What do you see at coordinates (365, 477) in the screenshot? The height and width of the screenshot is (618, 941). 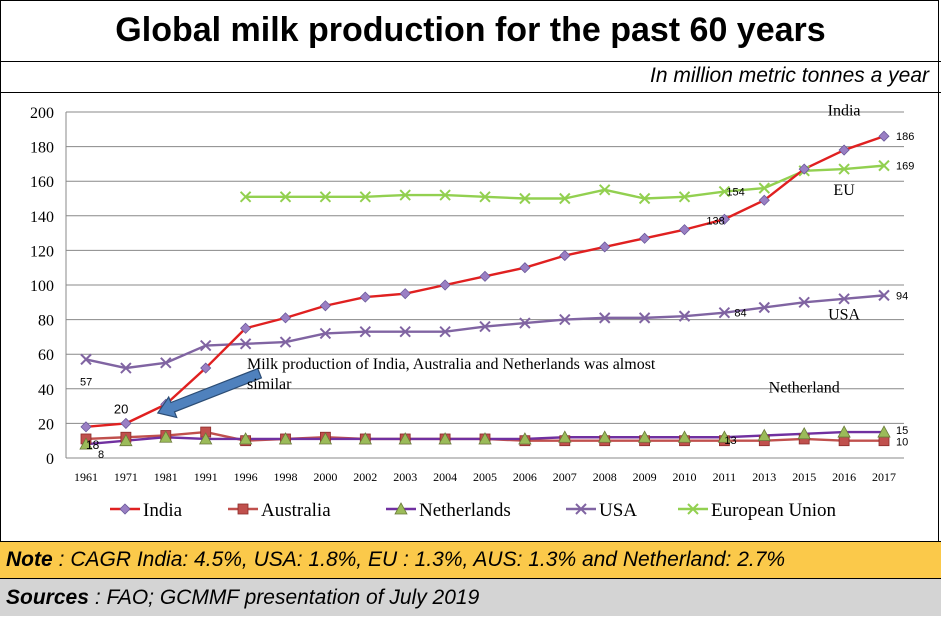 I see `x-tick-label: 2002` at bounding box center [365, 477].